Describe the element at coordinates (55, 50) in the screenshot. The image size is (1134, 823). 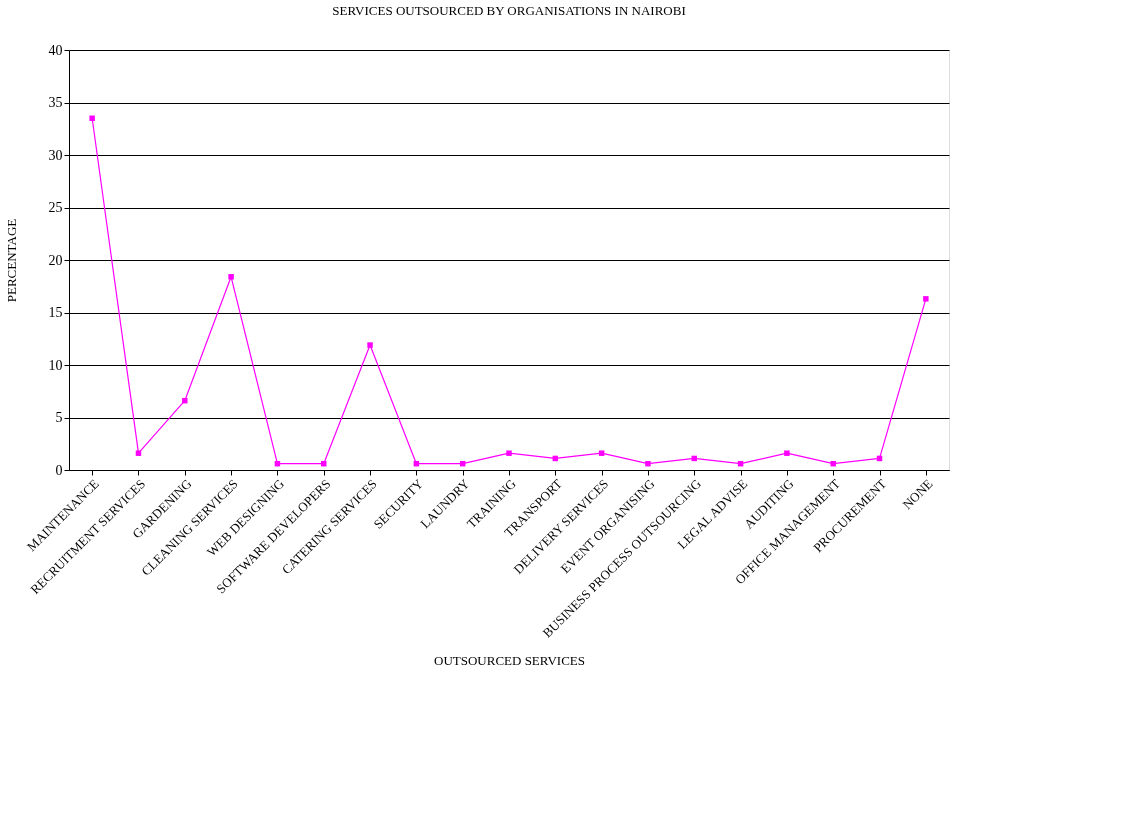
I see `y-tick-label: 40` at that location.